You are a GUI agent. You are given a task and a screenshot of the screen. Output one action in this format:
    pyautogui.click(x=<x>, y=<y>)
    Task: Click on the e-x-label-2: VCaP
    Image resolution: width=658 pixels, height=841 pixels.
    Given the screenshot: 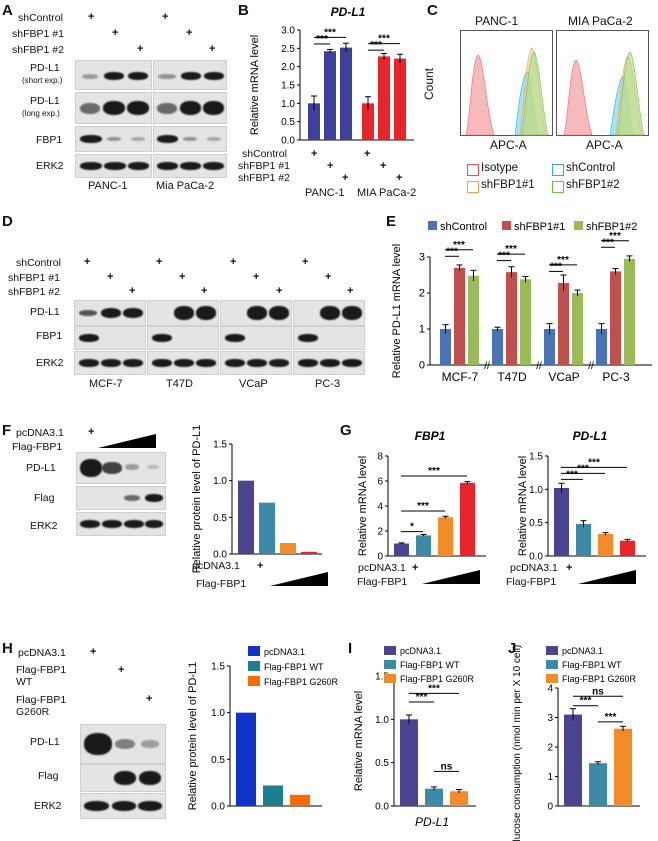 What is the action you would take?
    pyautogui.click(x=563, y=377)
    